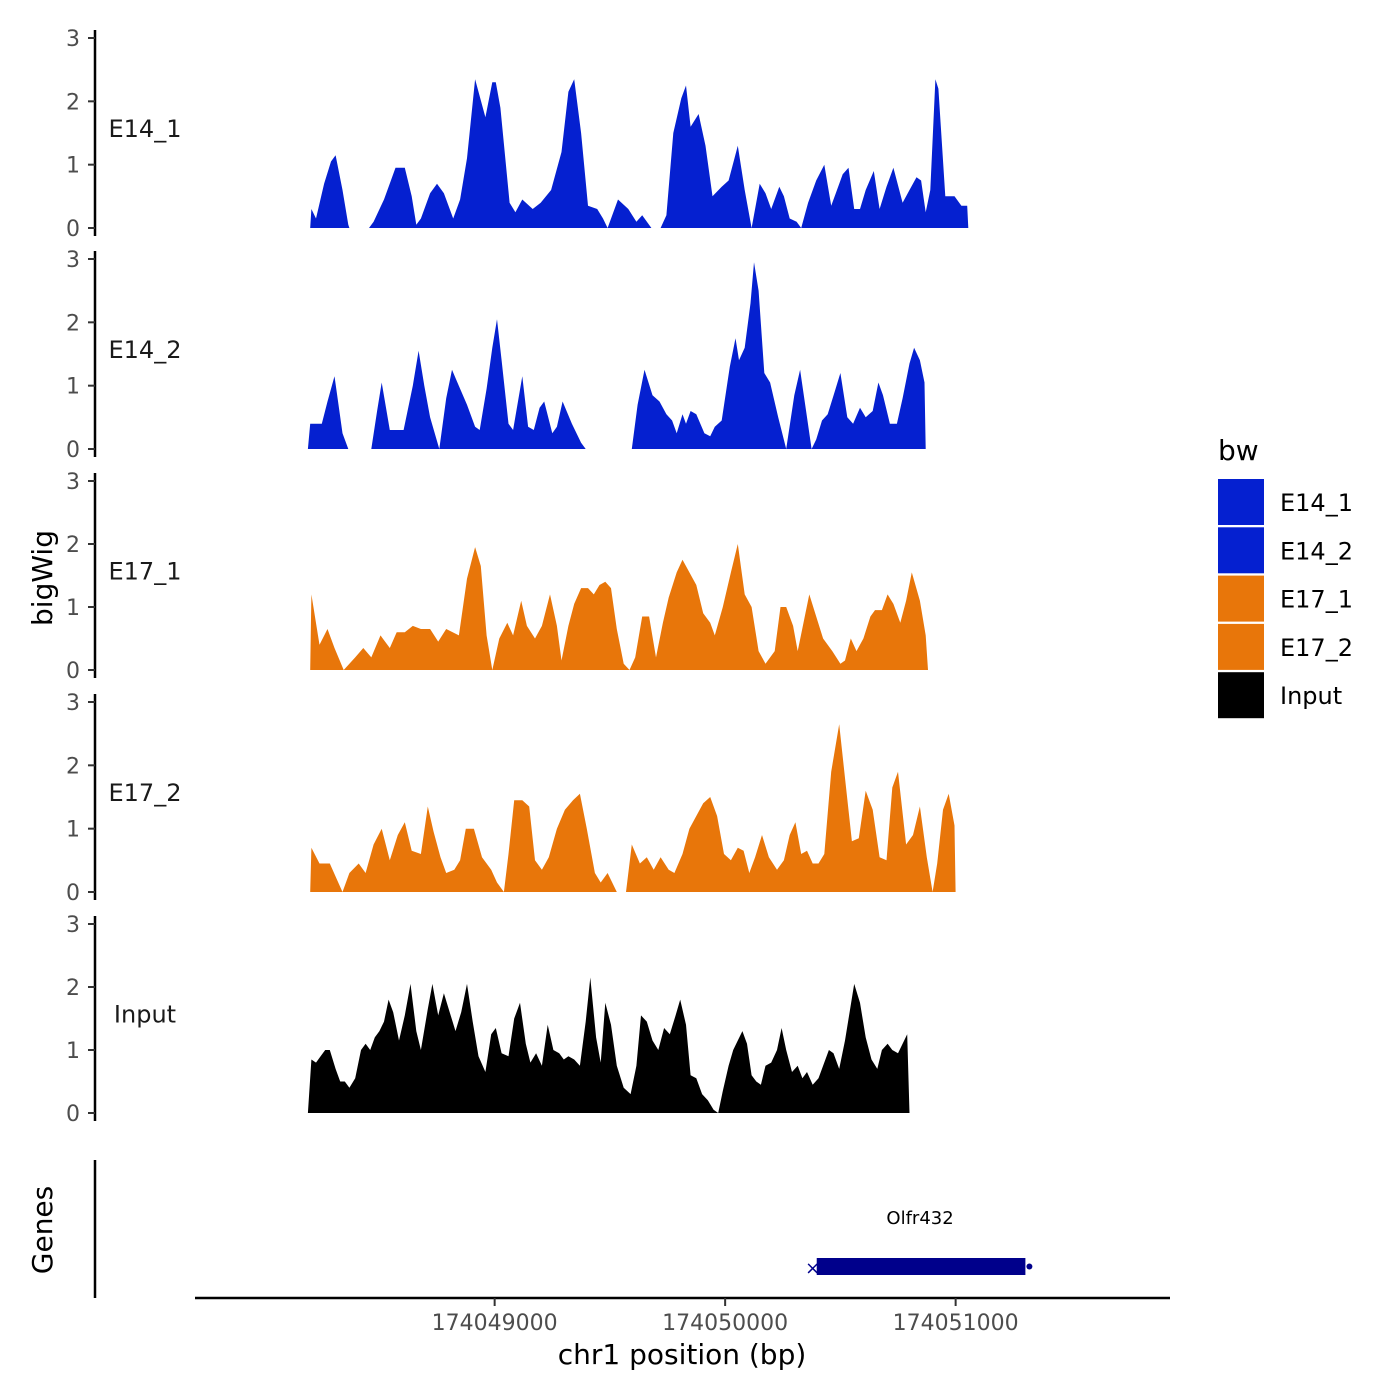 The height and width of the screenshot is (1400, 1400). Describe the element at coordinates (1311, 696) in the screenshot. I see `legend-label: Input` at that location.